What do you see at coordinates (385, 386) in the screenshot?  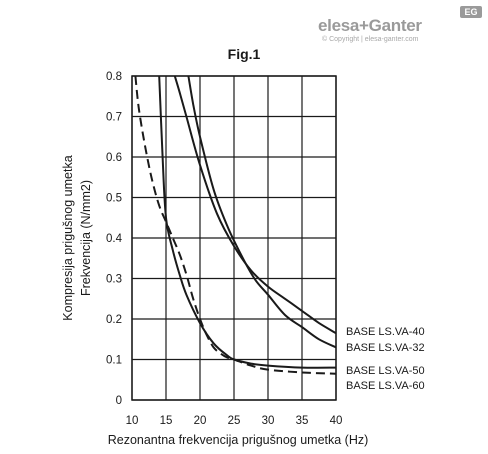 I see `legend-entry: BASE LS.VA-60` at bounding box center [385, 386].